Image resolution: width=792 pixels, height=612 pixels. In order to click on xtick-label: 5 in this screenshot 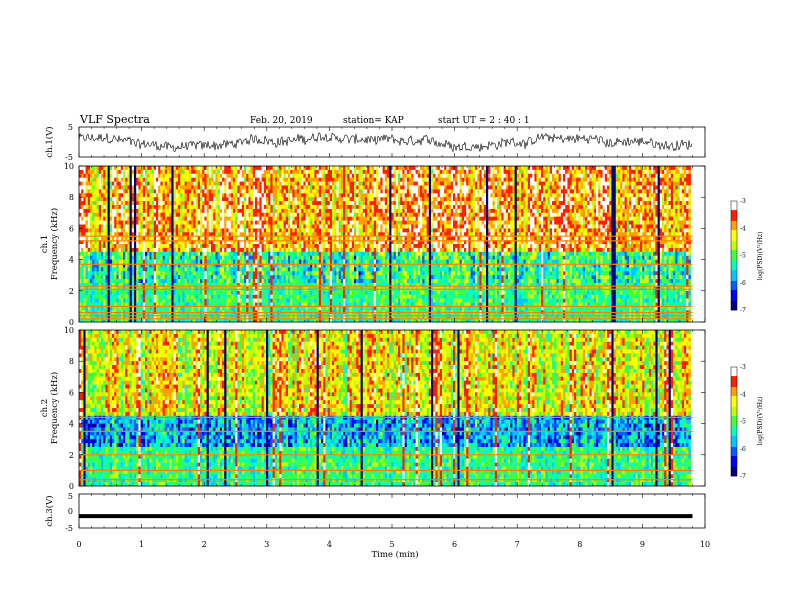, I will do `click(391, 544)`.